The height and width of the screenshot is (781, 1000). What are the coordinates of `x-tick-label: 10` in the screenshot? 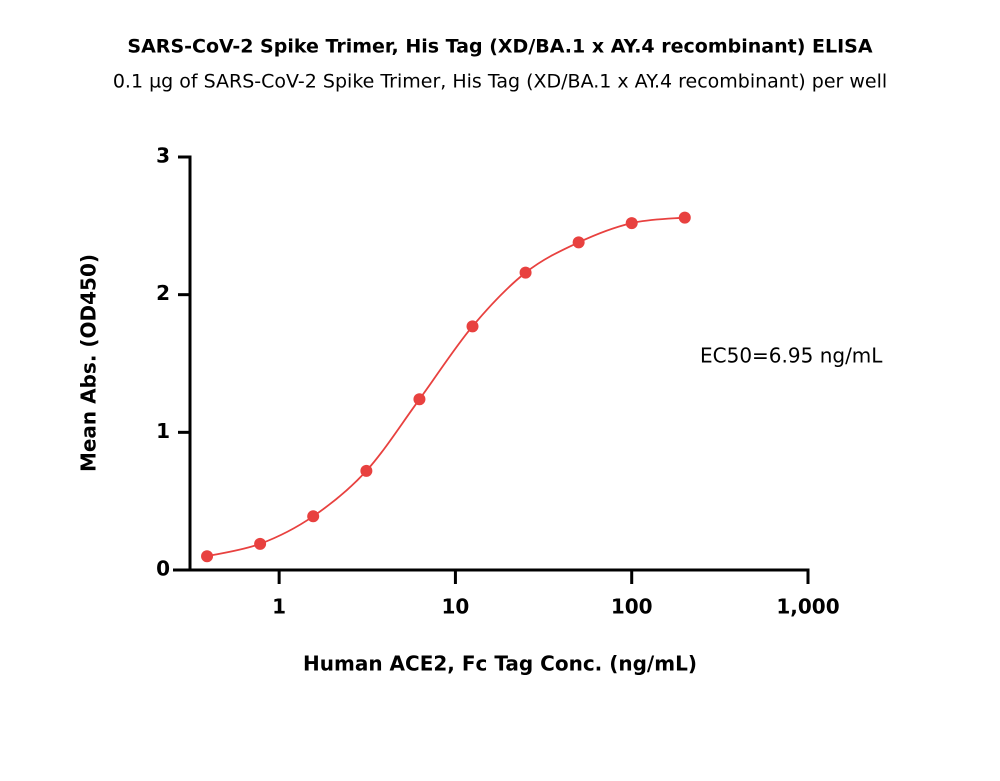 It's located at (456, 607).